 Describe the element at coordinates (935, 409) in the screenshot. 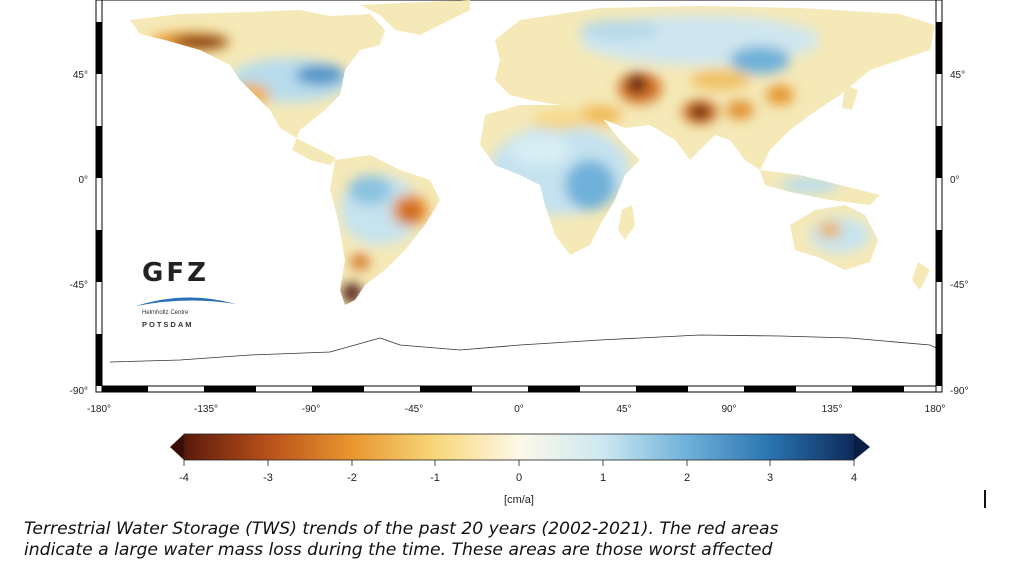

I see `lon-label-180: 180°` at that location.